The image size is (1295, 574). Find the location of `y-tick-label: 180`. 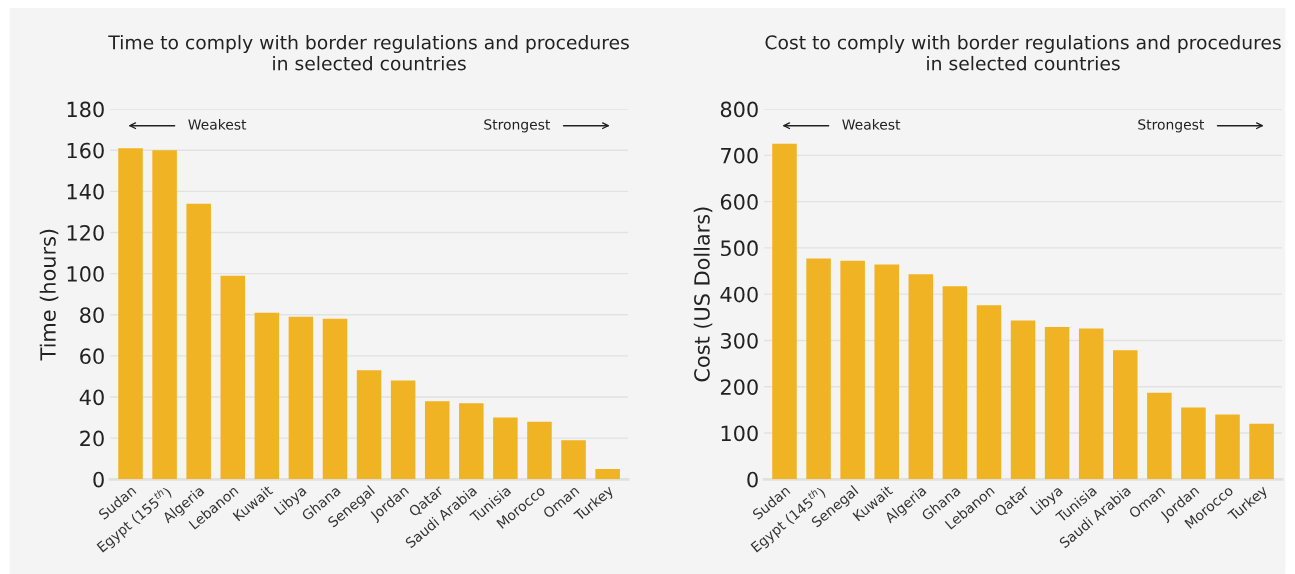

y-tick-label: 180 is located at coordinates (85, 109).